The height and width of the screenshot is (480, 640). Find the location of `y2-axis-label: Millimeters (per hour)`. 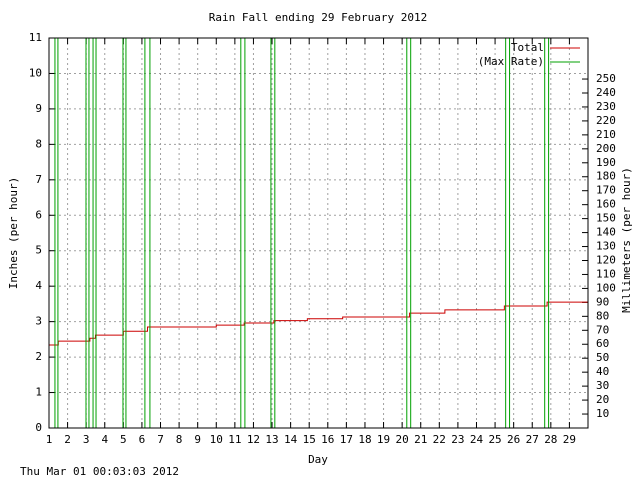

y2-axis-label: Millimeters (per hour) is located at coordinates (626, 240).